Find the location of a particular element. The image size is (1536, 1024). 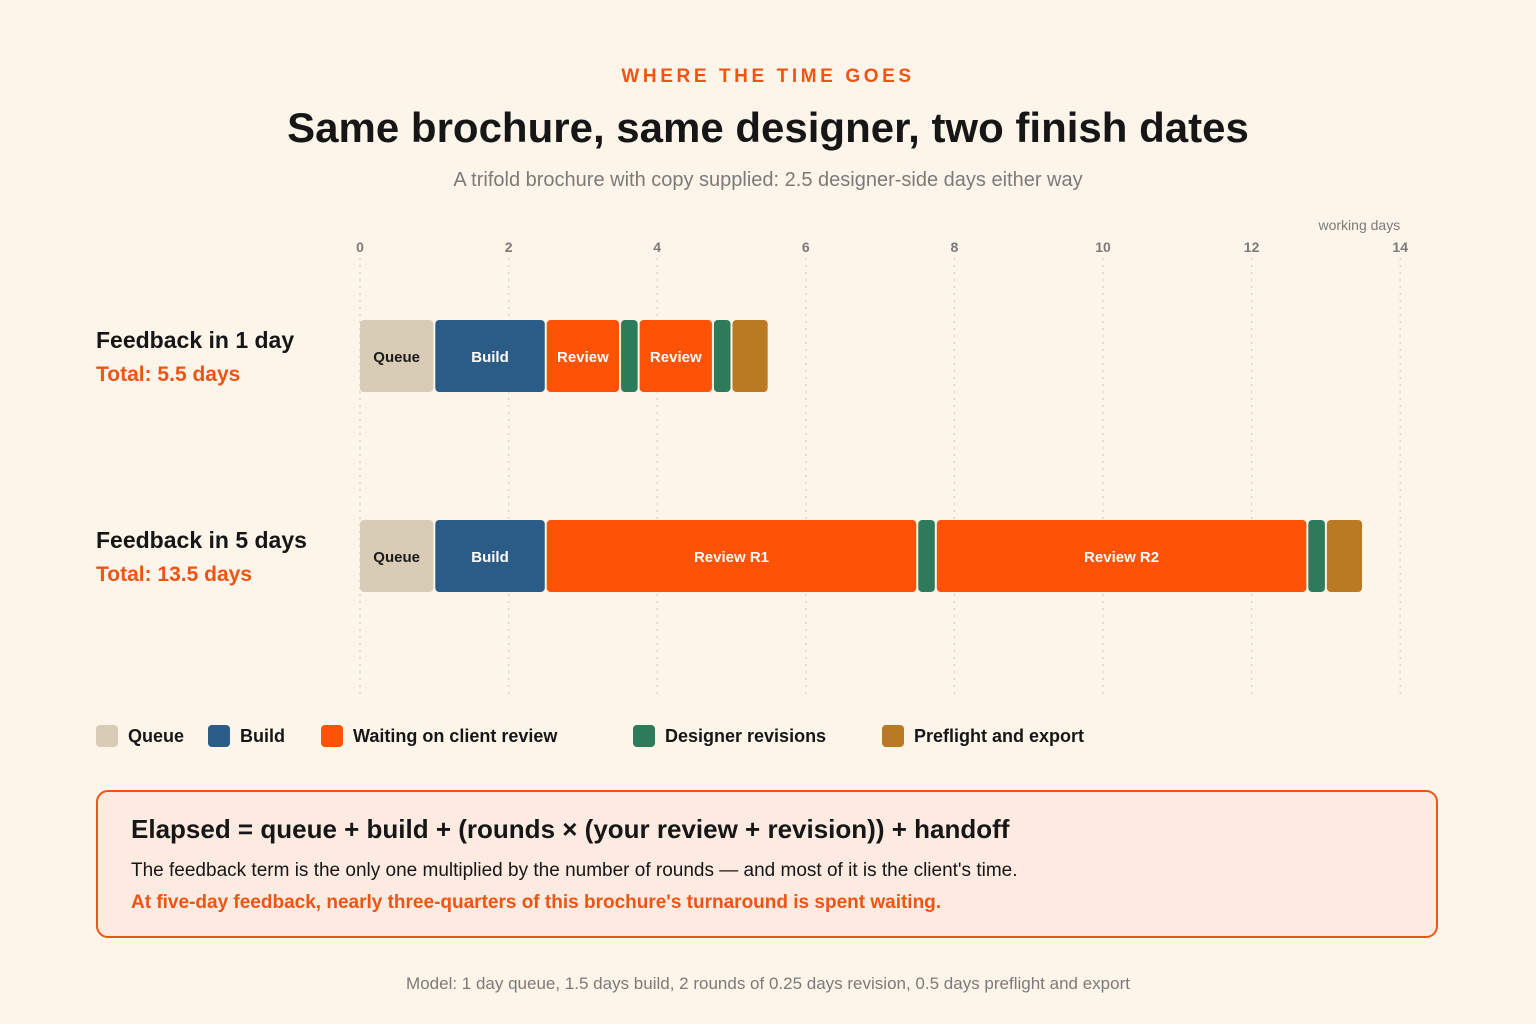

bar-label-0-4: Review is located at coordinates (676, 357).